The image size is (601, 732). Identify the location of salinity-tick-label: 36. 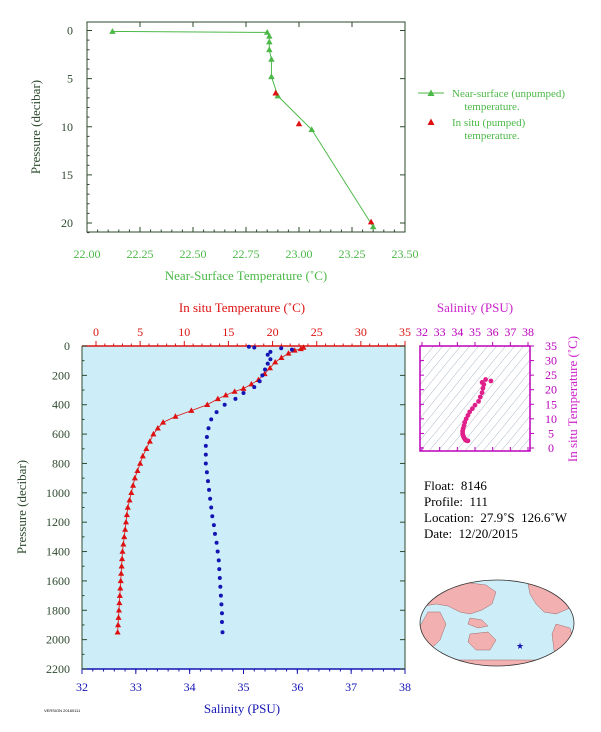
(297, 687).